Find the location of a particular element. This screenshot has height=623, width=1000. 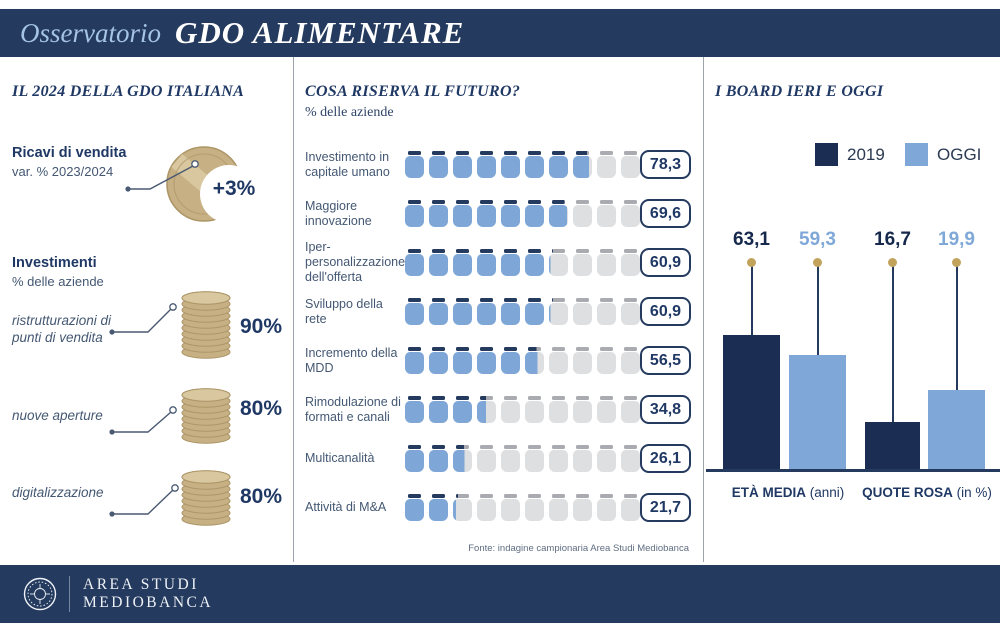

value-badge: 26,1 is located at coordinates (665, 458).